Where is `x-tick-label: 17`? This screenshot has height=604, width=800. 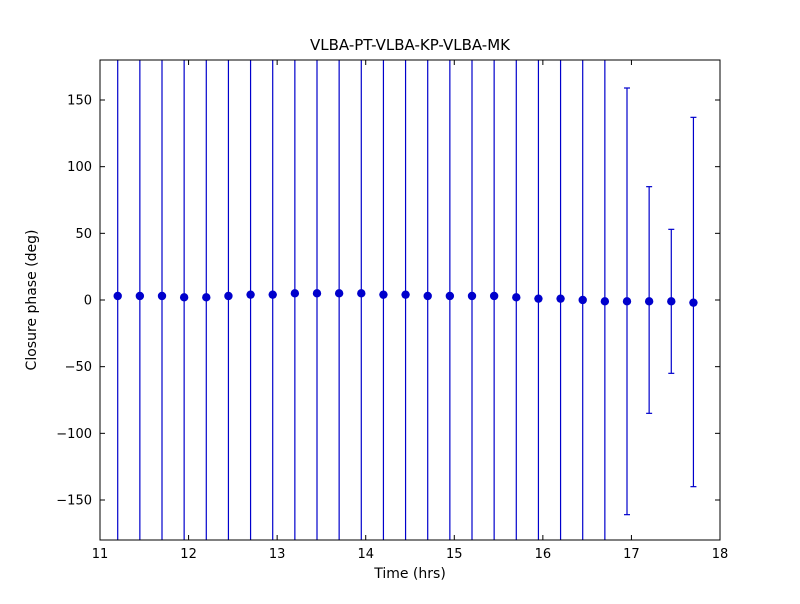 x-tick-label: 17 is located at coordinates (631, 554).